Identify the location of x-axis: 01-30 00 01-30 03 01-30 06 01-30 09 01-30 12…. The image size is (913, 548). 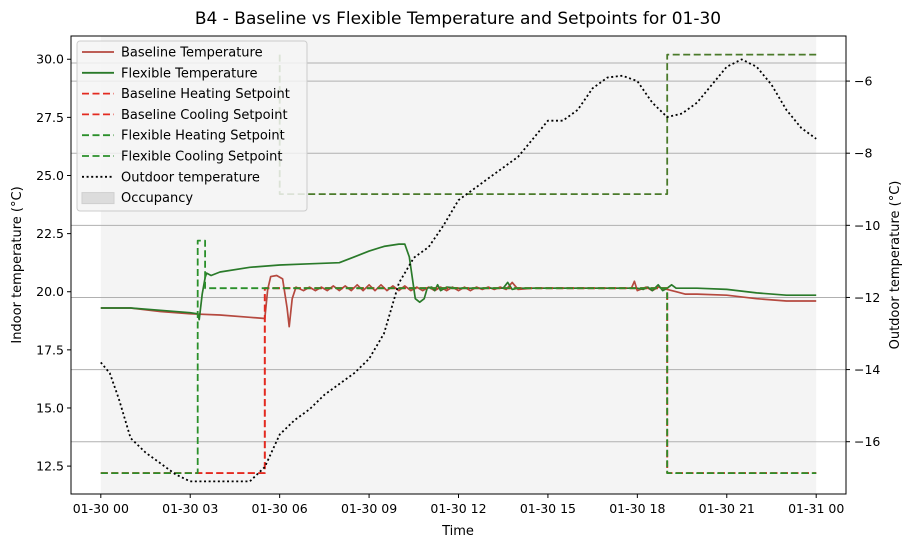
(458, 505).